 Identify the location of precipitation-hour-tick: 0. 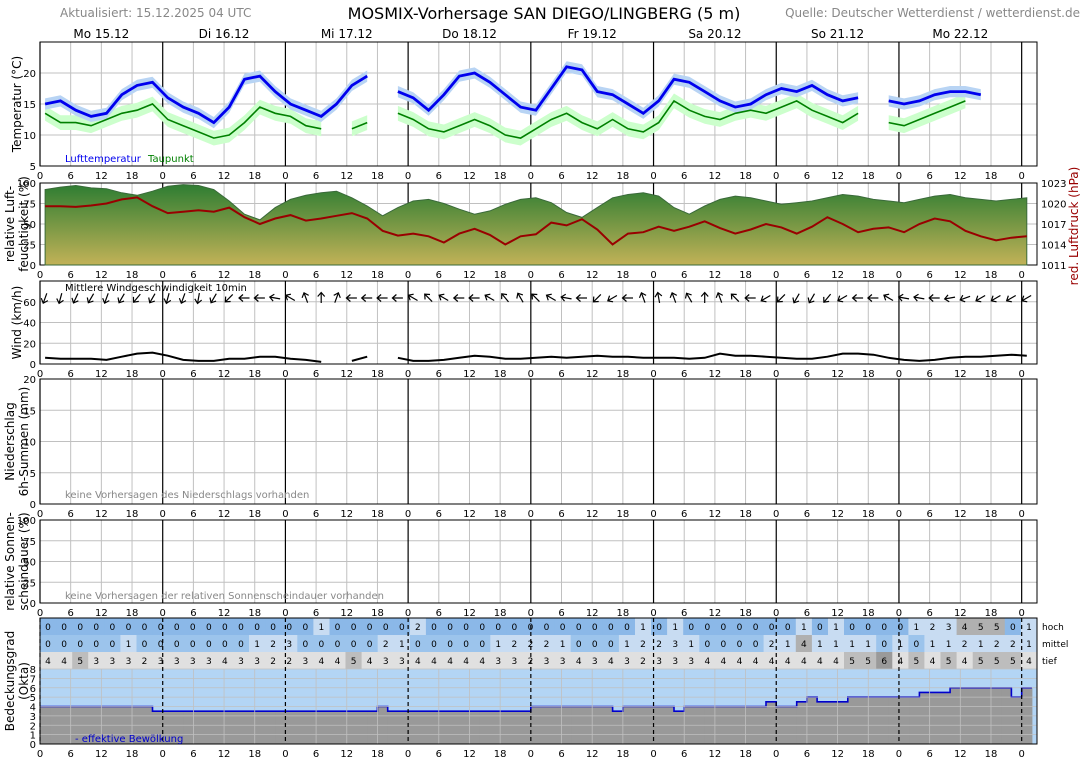
(899, 514).